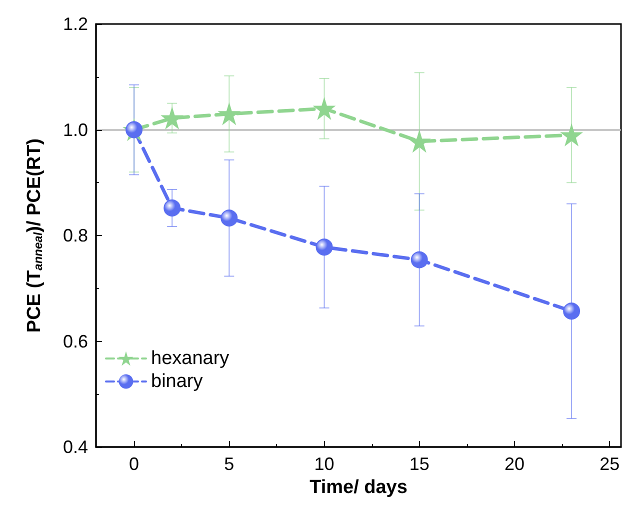  Describe the element at coordinates (359, 487) in the screenshot. I see `x-axis-title: Time/ days` at that location.